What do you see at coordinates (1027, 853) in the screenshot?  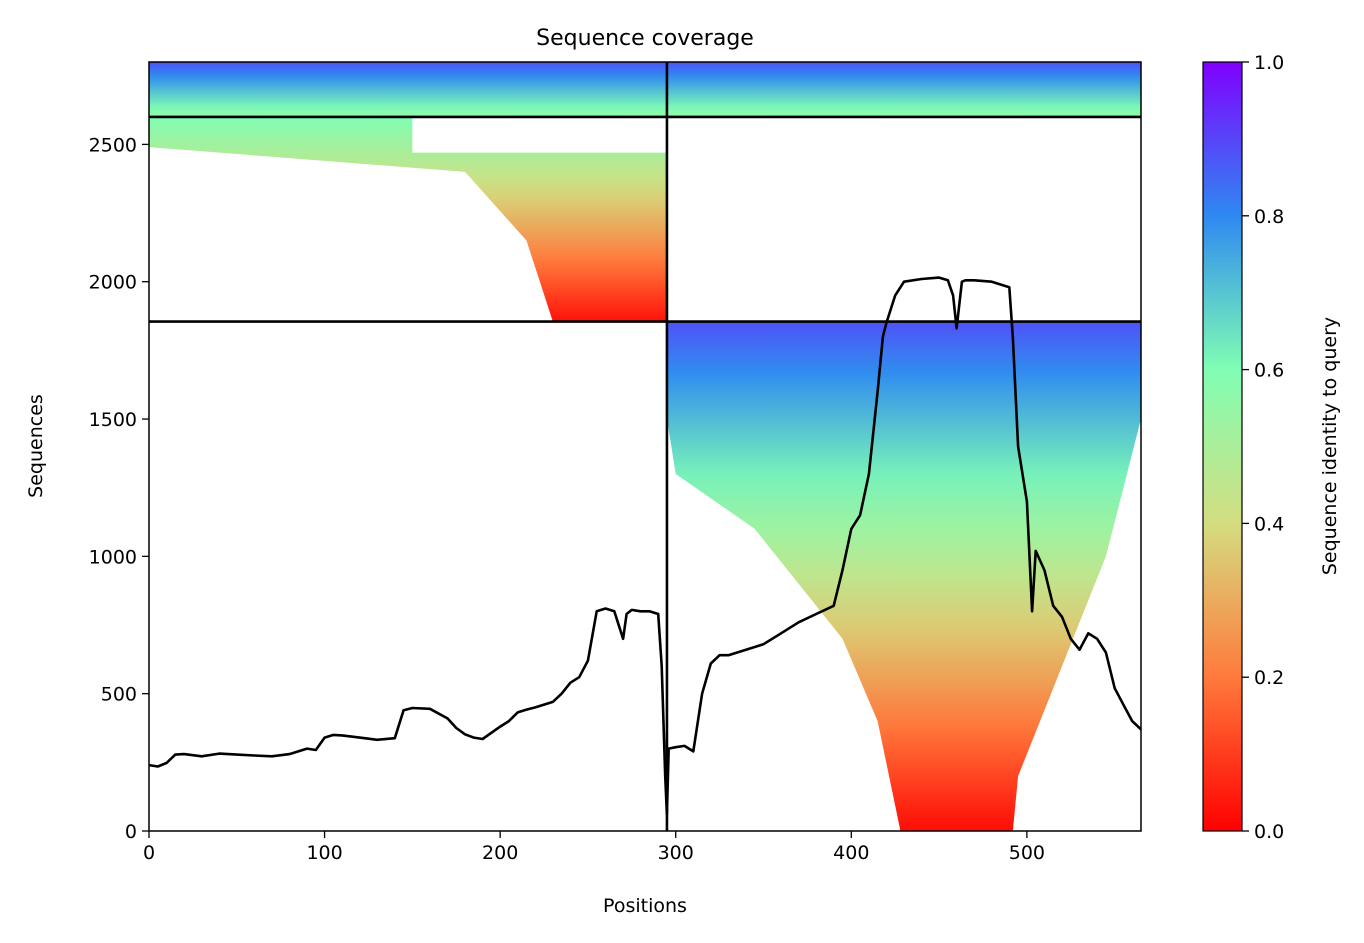 I see `x-tick-label: 500` at bounding box center [1027, 853].